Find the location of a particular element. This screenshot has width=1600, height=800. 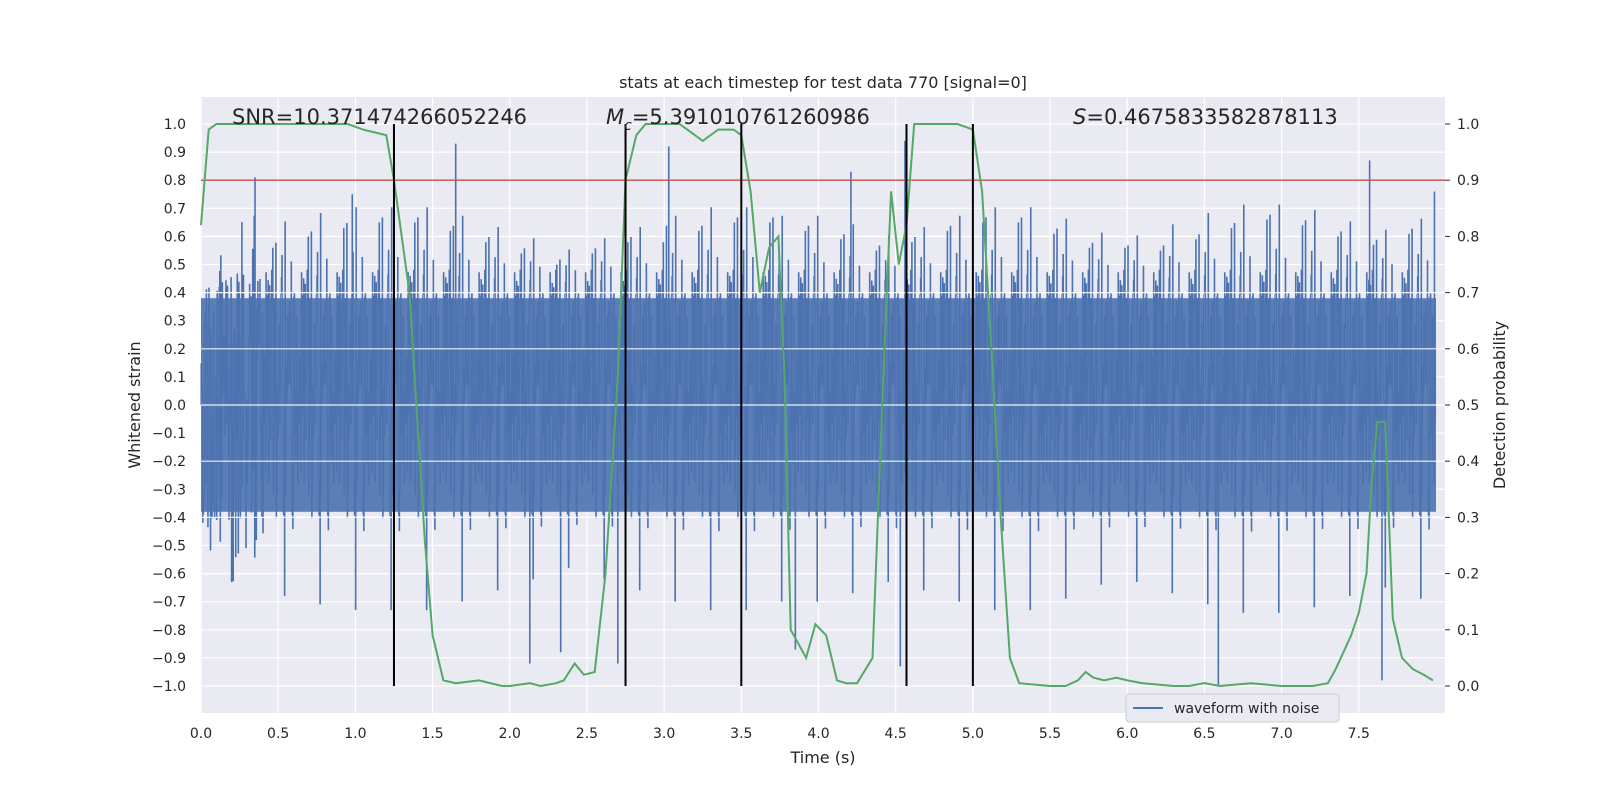

x-tick-label: 6.0 is located at coordinates (1127, 734).